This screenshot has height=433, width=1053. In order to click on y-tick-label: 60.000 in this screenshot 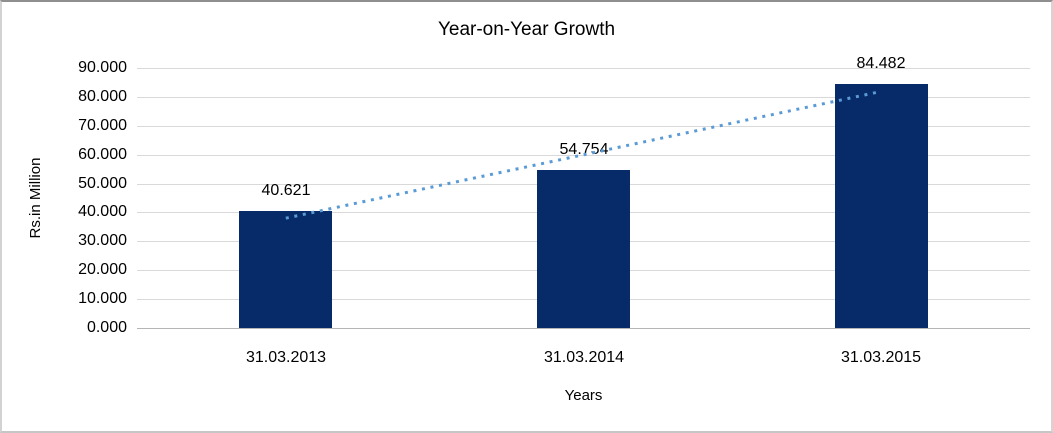, I will do `click(102, 154)`.